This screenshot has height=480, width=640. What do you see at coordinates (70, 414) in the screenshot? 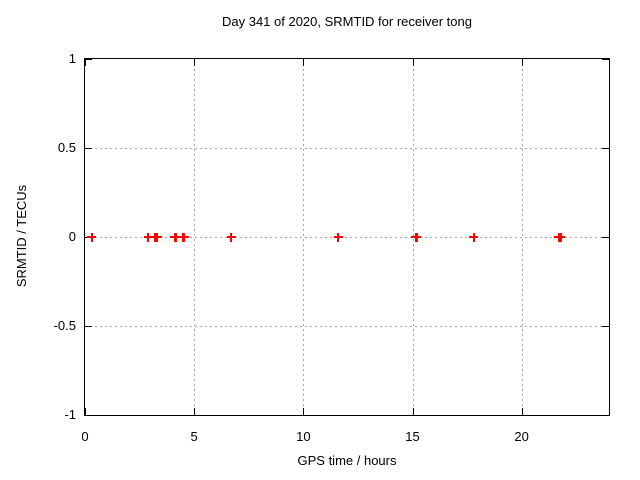
I see `y-tick-label: -1` at bounding box center [70, 414].